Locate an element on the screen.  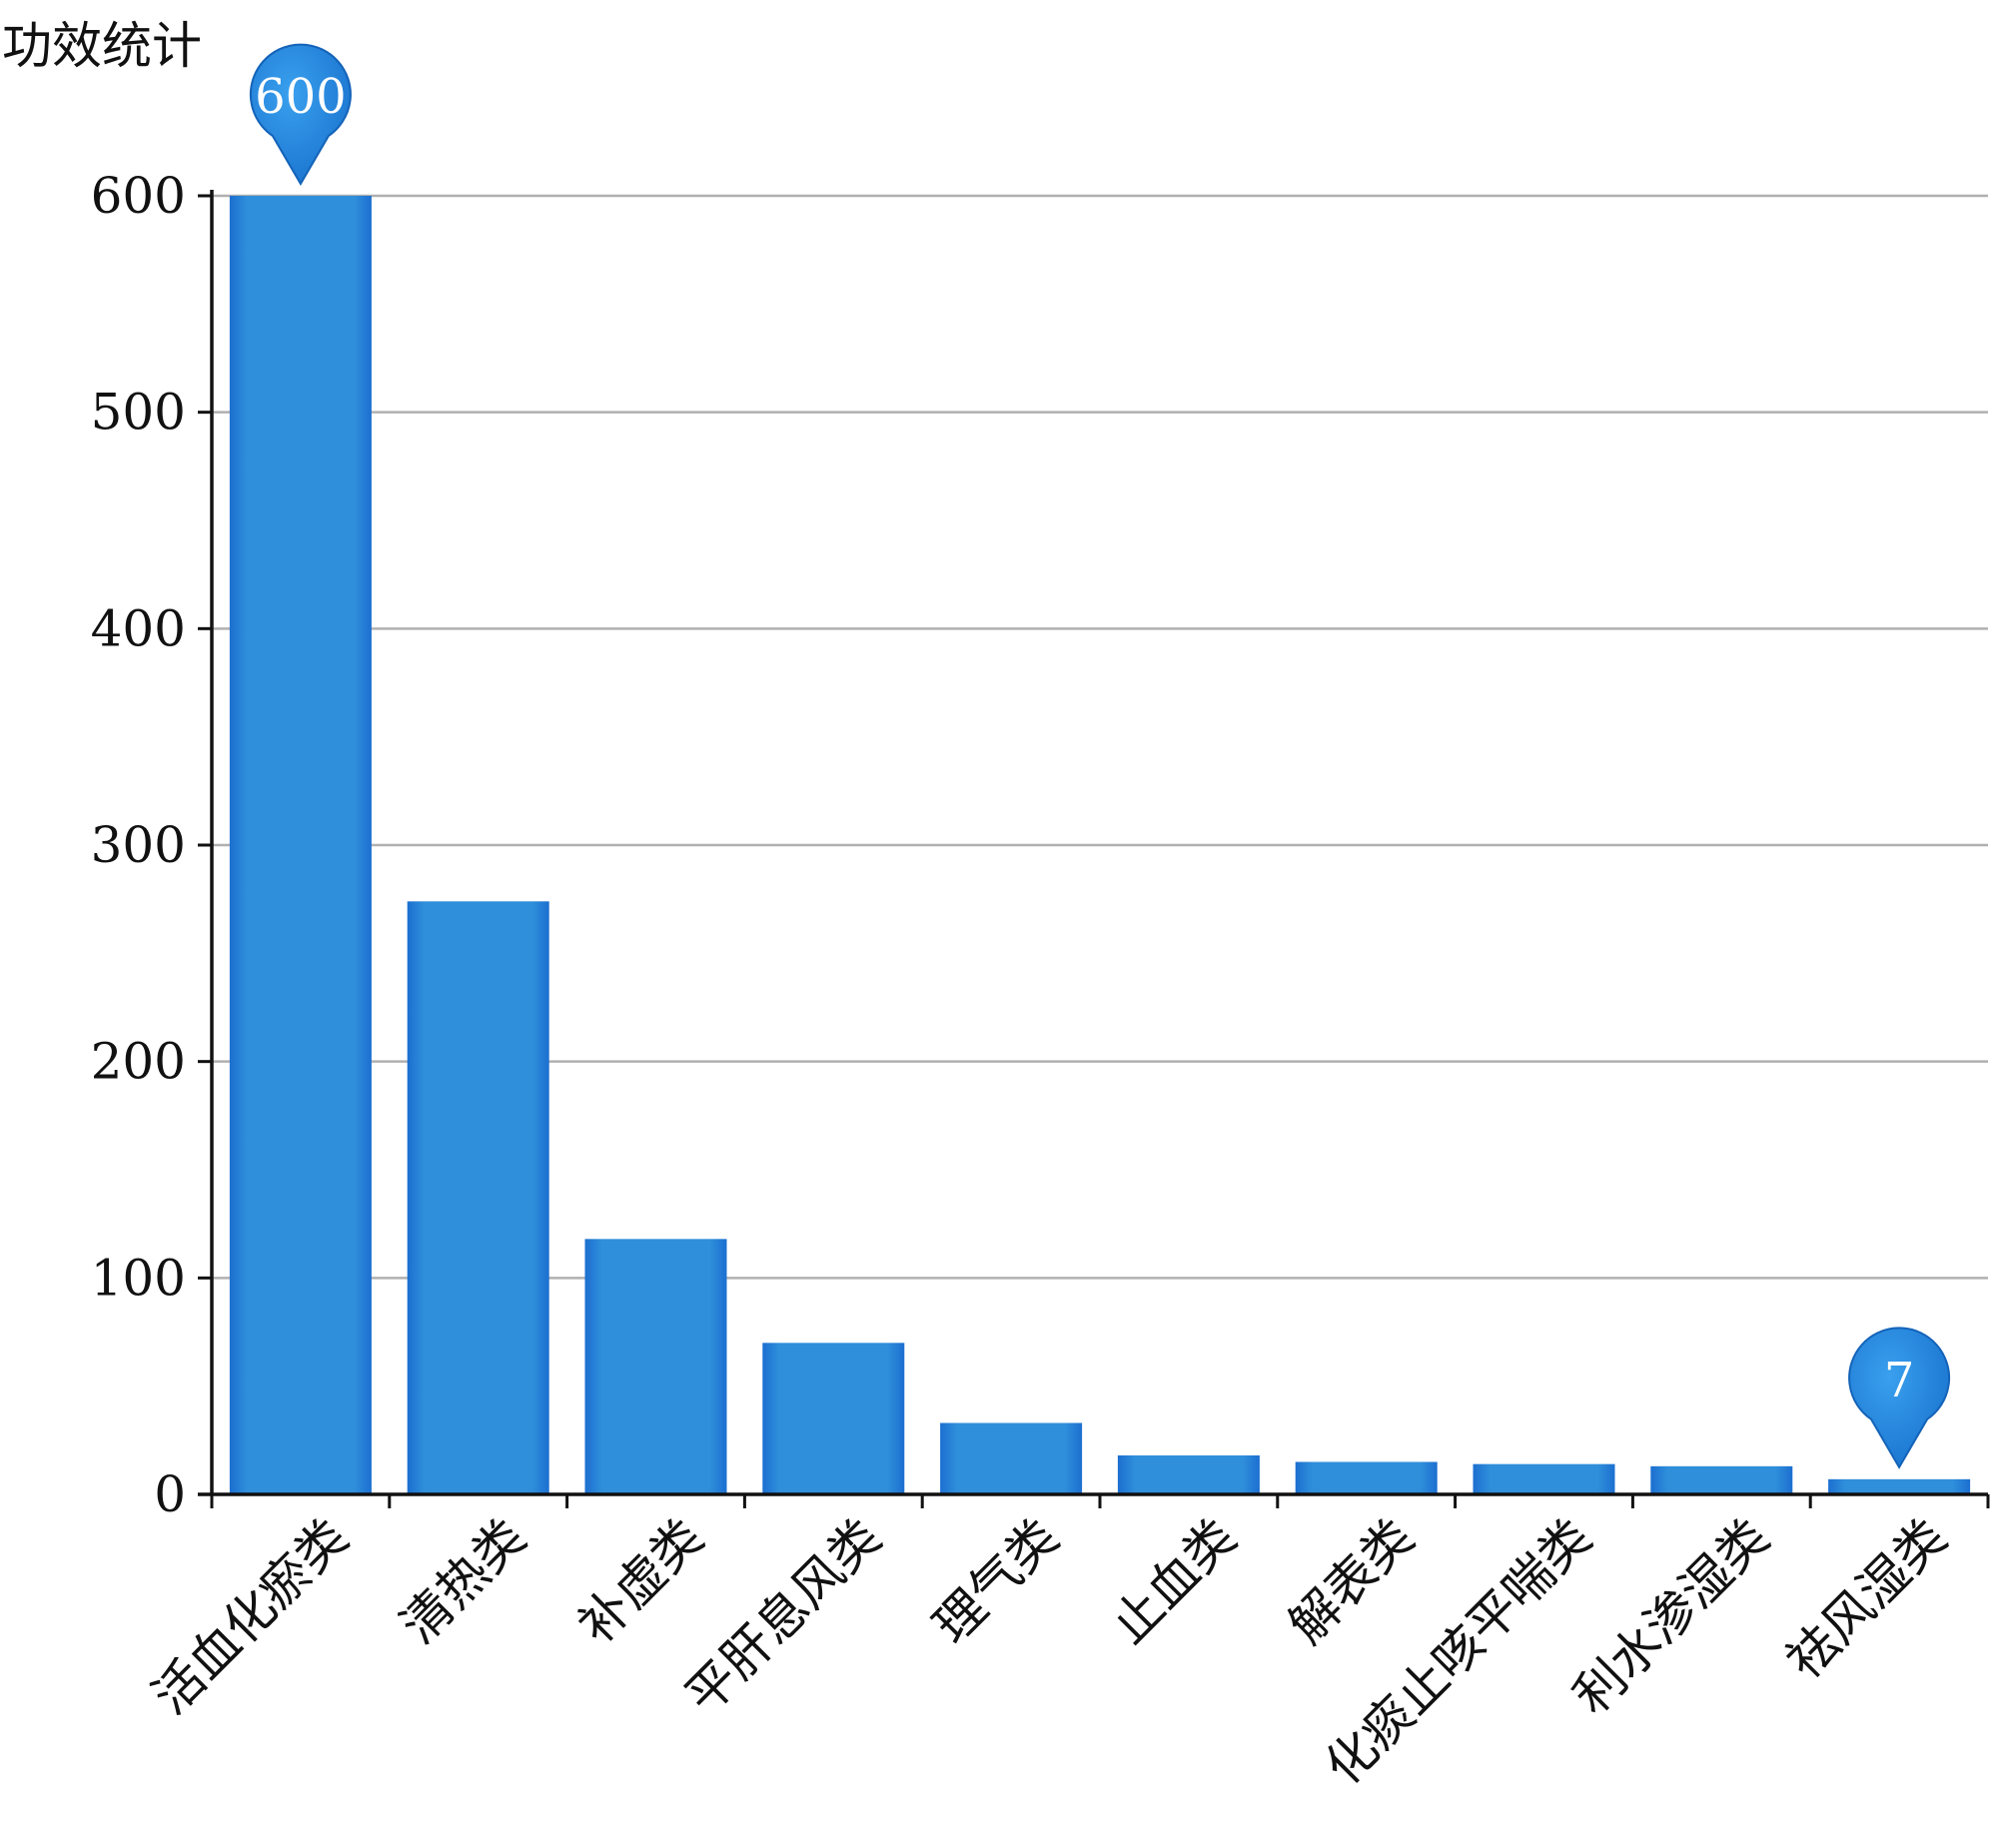
value-marker-label: 7 is located at coordinates (1899, 1380).